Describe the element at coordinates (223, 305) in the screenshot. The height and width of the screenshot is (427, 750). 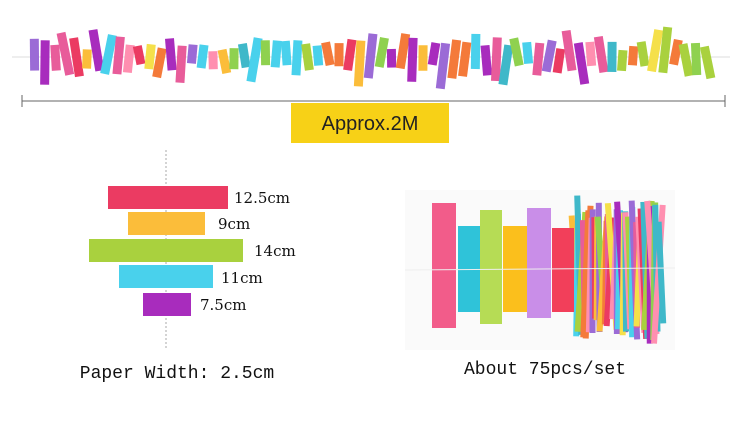
I see `strip-label: 7.5cm` at that location.